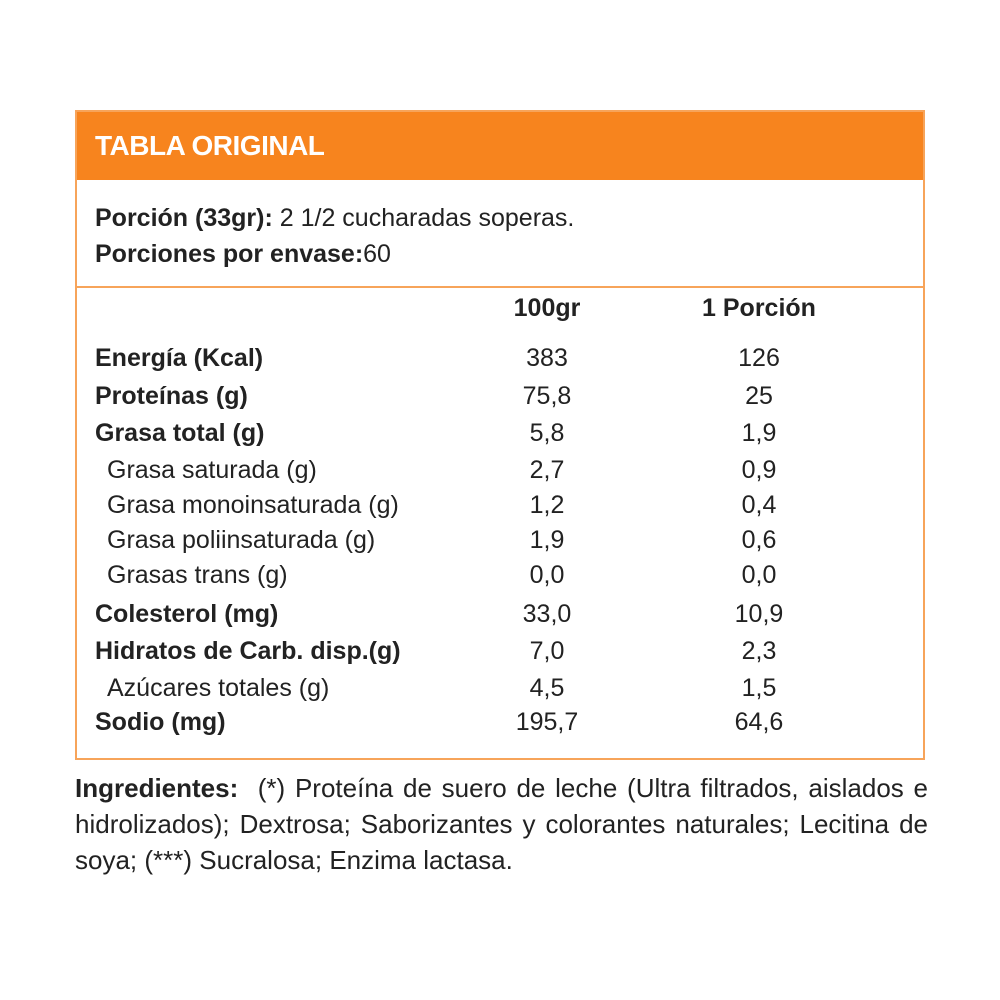 The height and width of the screenshot is (1000, 1000). Describe the element at coordinates (377, 254) in the screenshot. I see `servings-per-container-value: 60` at that location.